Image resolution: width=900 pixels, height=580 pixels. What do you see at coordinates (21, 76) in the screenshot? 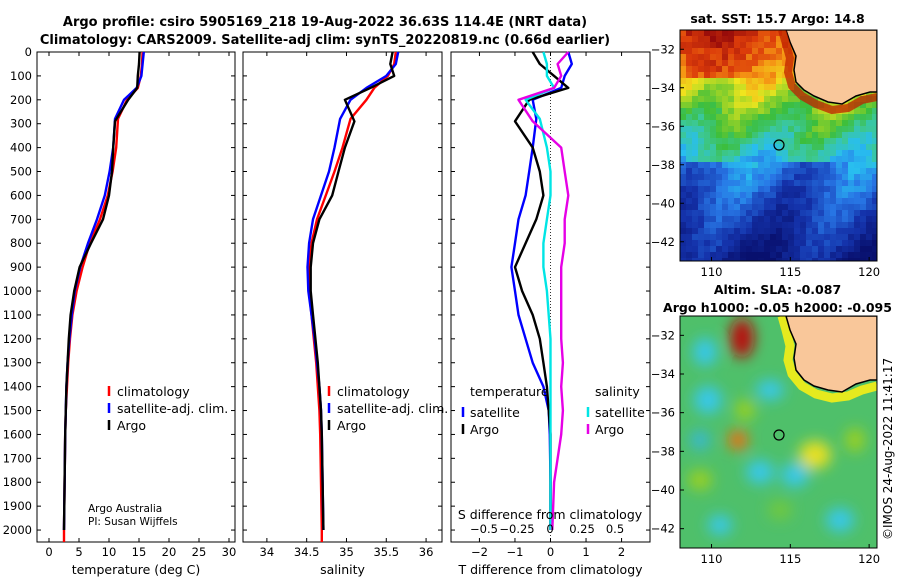
I see `y-tick-label: 100` at bounding box center [21, 76].